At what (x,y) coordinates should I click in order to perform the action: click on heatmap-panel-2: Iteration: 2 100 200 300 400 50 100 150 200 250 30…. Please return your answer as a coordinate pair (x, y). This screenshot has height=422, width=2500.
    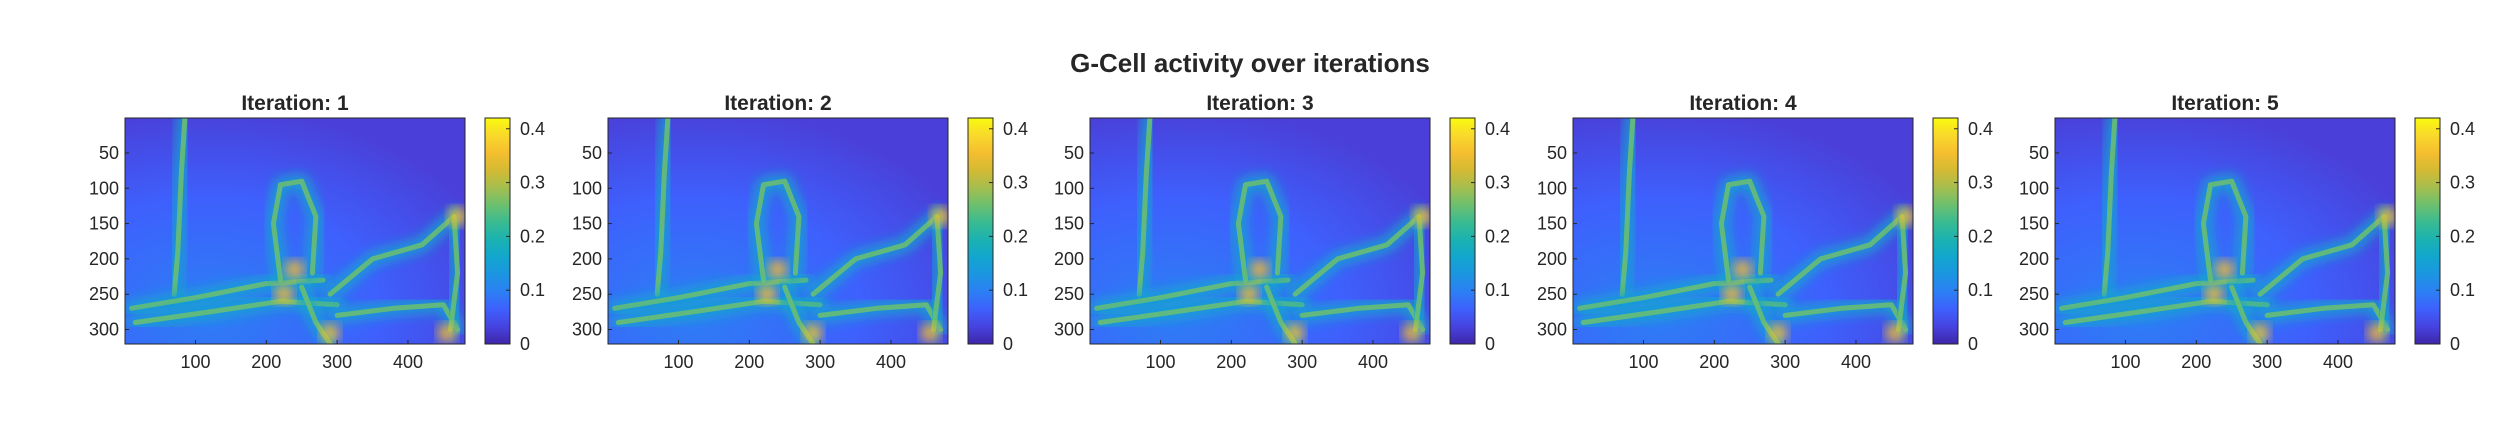
    Looking at the image, I should click on (755, 235).